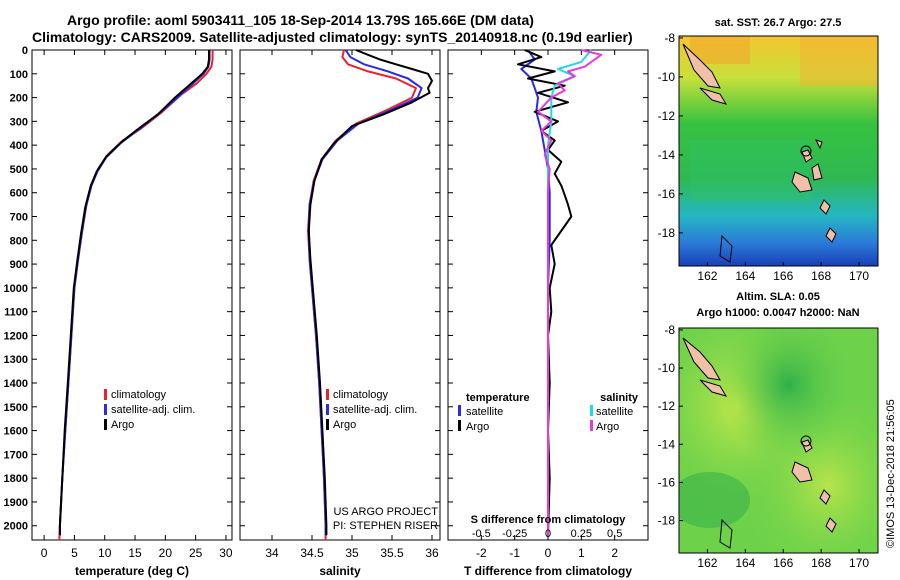 Image resolution: width=900 pixels, height=580 pixels. What do you see at coordinates (132, 571) in the screenshot?
I see `temperature-x-axis-label: temperature (deg C)` at bounding box center [132, 571].